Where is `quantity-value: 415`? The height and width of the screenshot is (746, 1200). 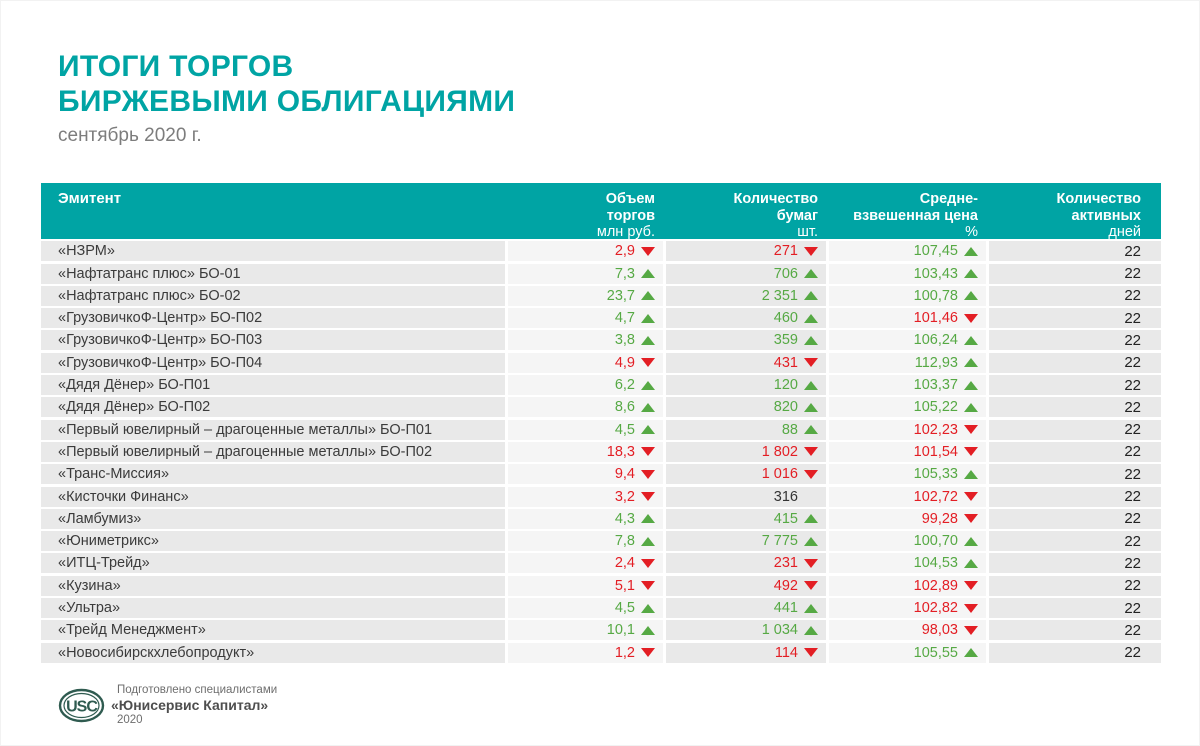
quantity-value: 415 is located at coordinates (785, 518).